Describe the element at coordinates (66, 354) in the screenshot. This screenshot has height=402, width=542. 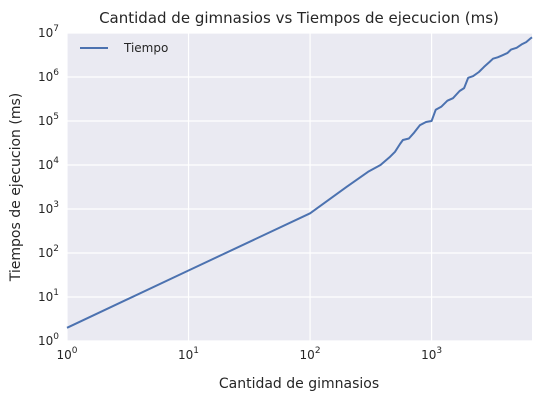
I see `x-tick-label: 10⁰` at that location.